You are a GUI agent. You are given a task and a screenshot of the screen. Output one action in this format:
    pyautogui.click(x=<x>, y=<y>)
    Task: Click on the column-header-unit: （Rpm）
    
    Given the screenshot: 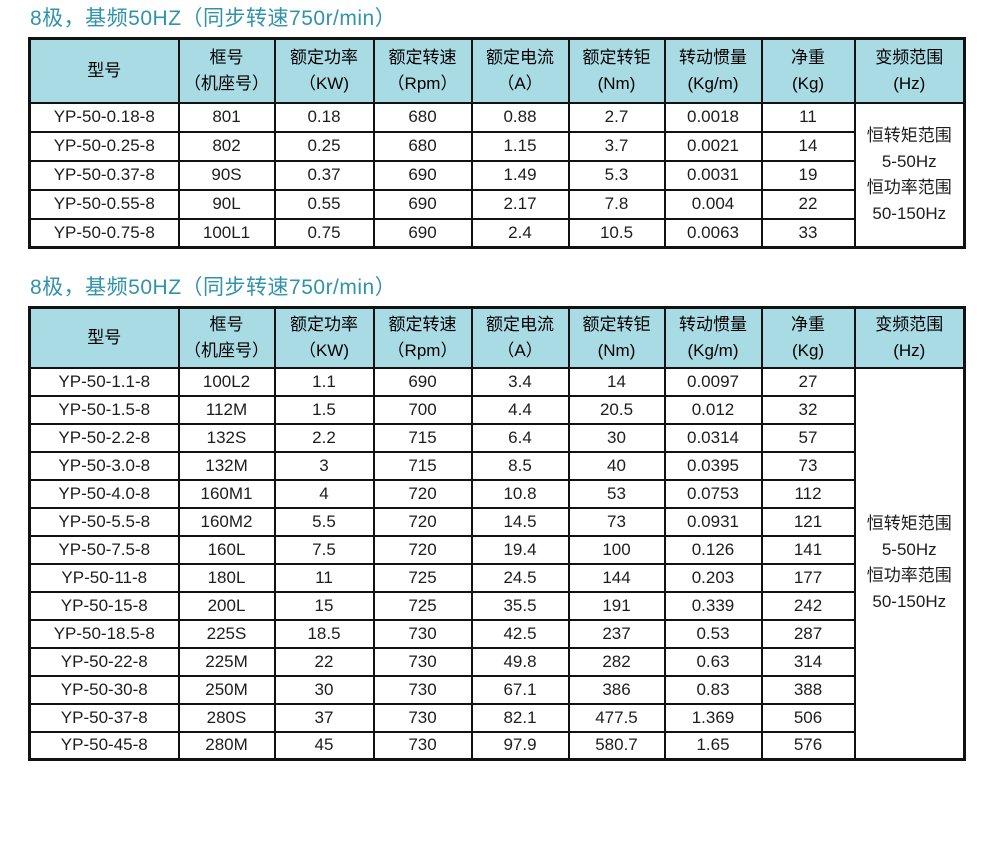 What is the action you would take?
    pyautogui.click(x=422, y=350)
    